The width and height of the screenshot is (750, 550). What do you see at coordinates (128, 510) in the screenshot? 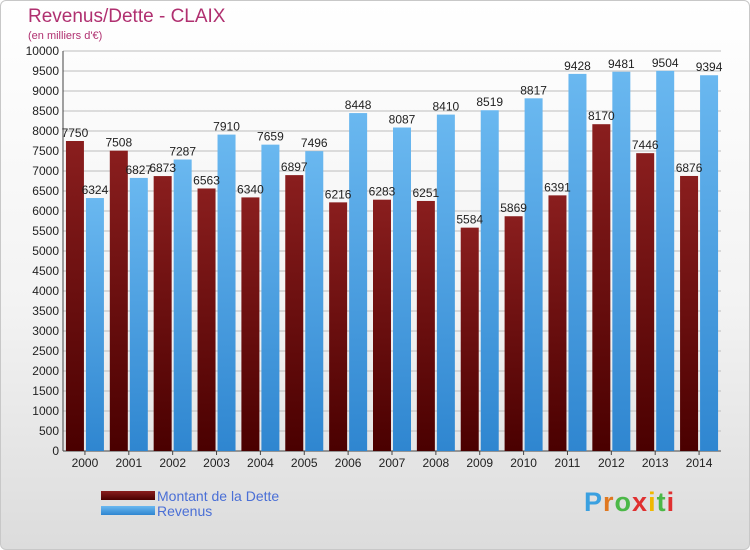
I see `legend-swatch-revenus` at bounding box center [128, 510].